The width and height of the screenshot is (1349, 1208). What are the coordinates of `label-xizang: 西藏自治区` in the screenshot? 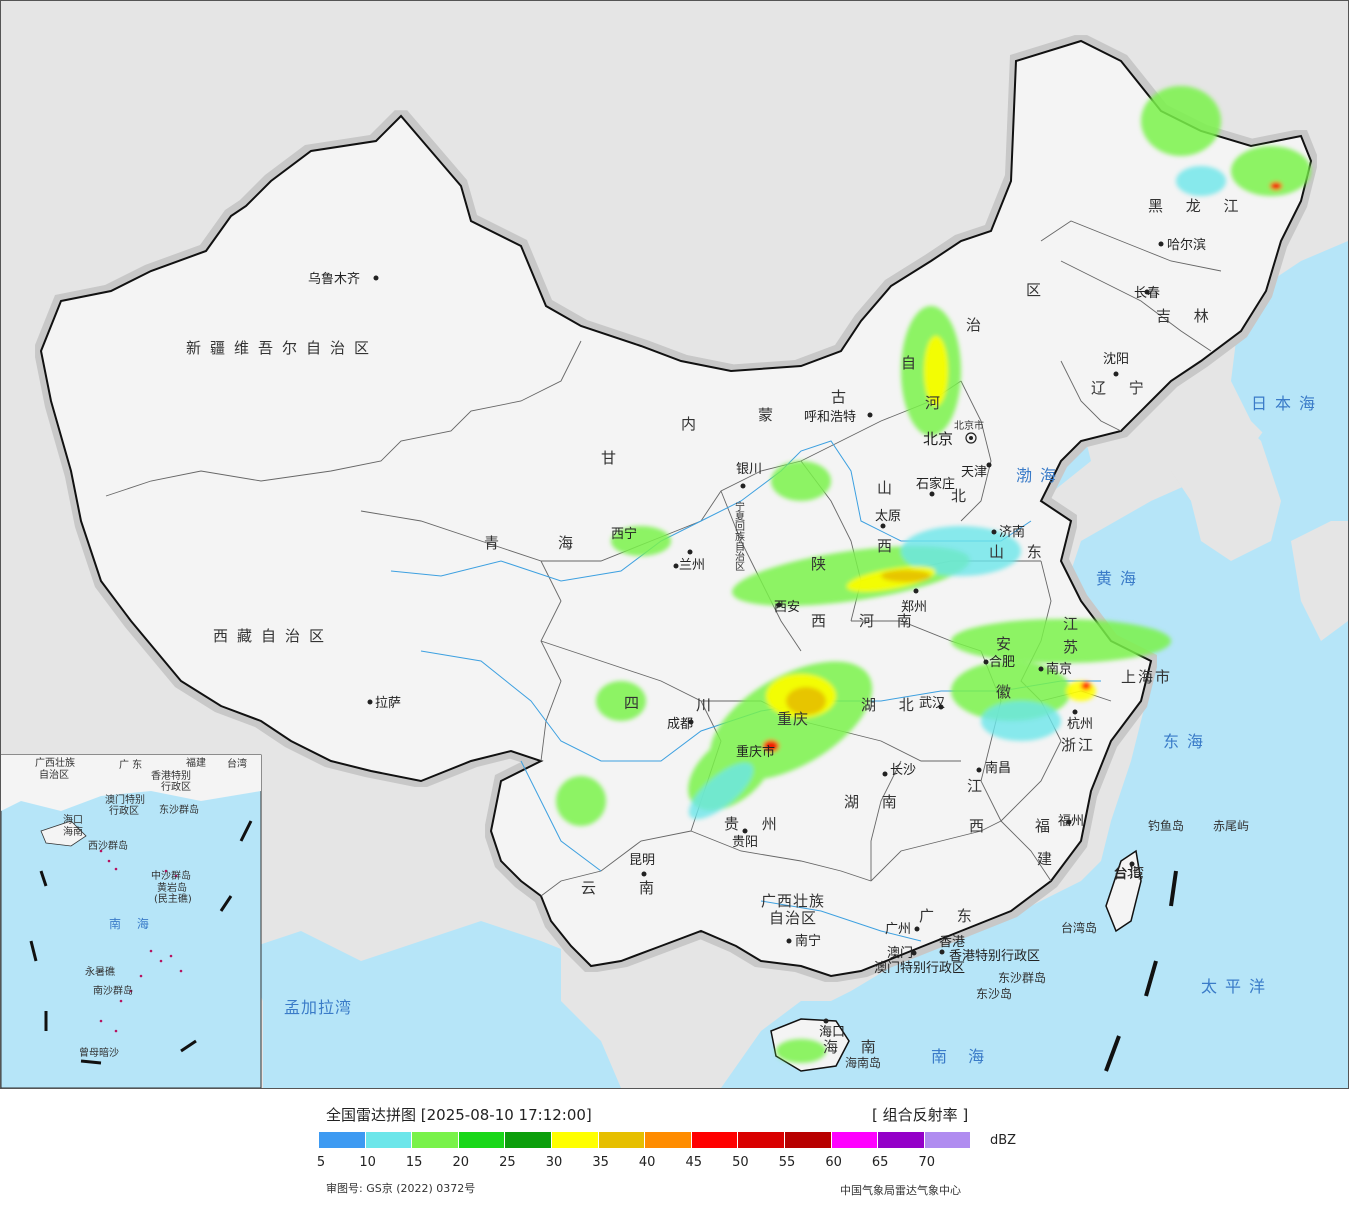 It's located at (273, 636).